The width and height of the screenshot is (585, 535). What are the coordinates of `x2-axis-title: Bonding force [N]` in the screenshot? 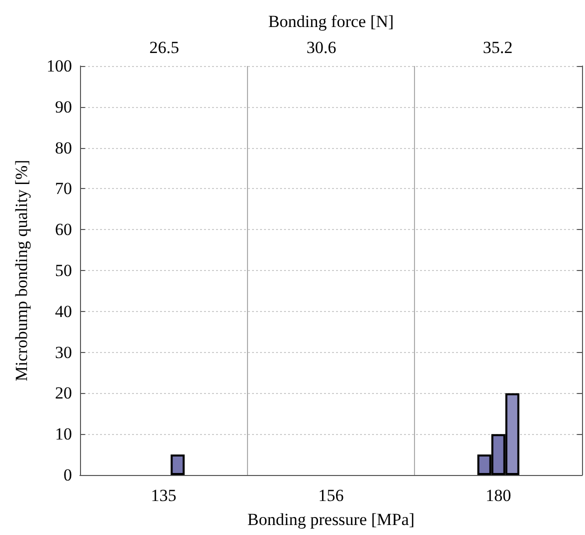 It's located at (331, 21).